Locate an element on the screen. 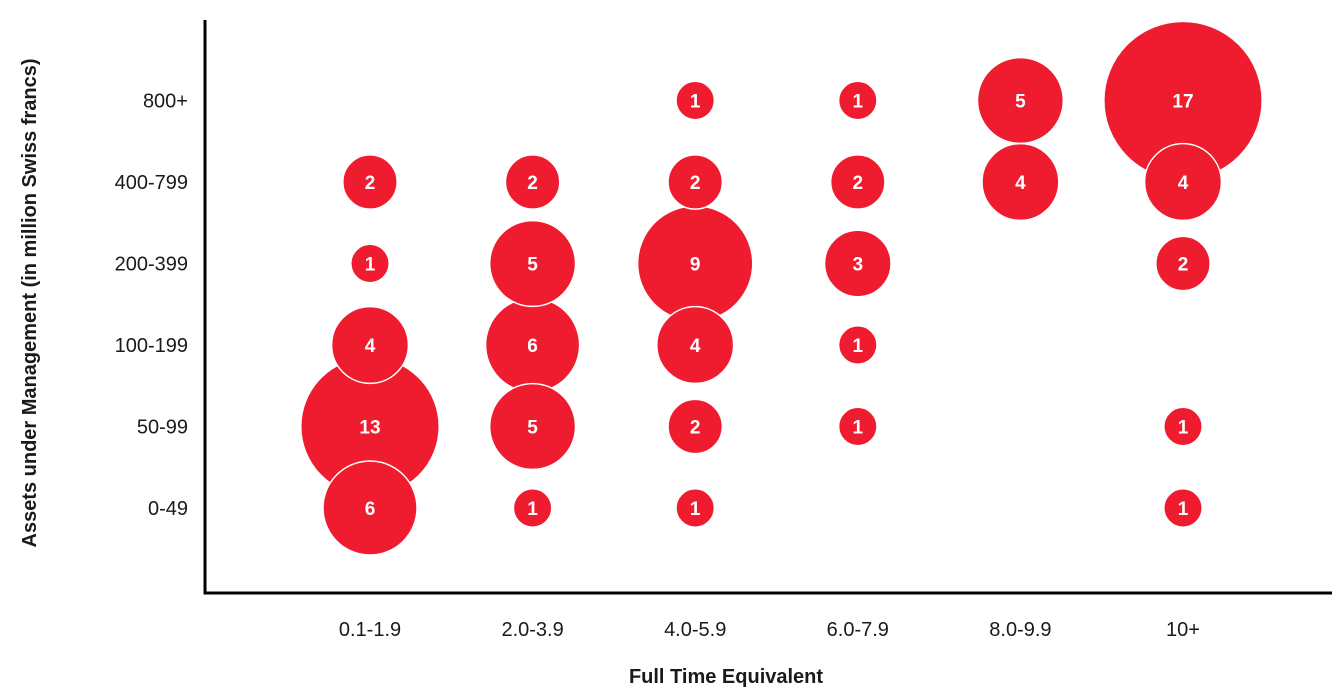 Image resolution: width=1332 pixels, height=695 pixels. bubble-4-0-5-9-400-799: 2 is located at coordinates (695, 182).